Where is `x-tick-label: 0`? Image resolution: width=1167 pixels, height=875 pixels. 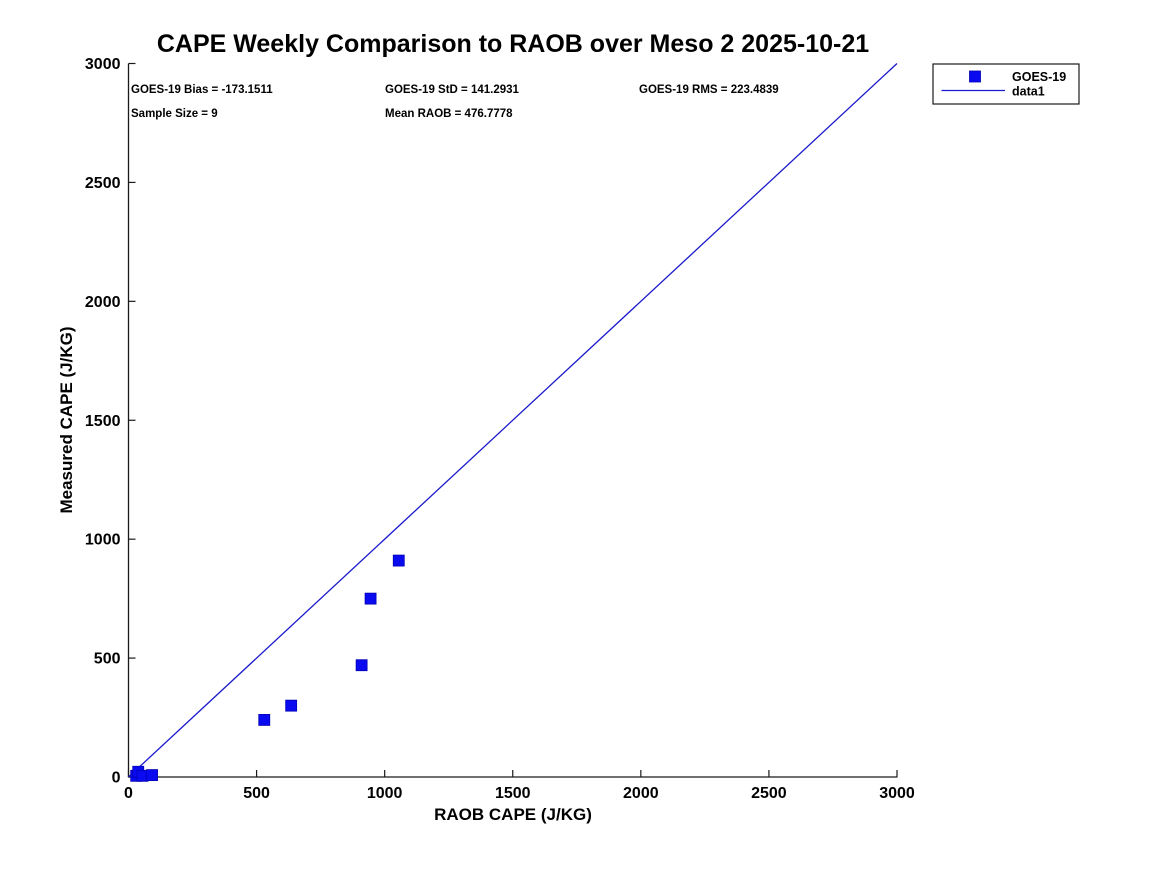
x-tick-label: 0 is located at coordinates (128, 793).